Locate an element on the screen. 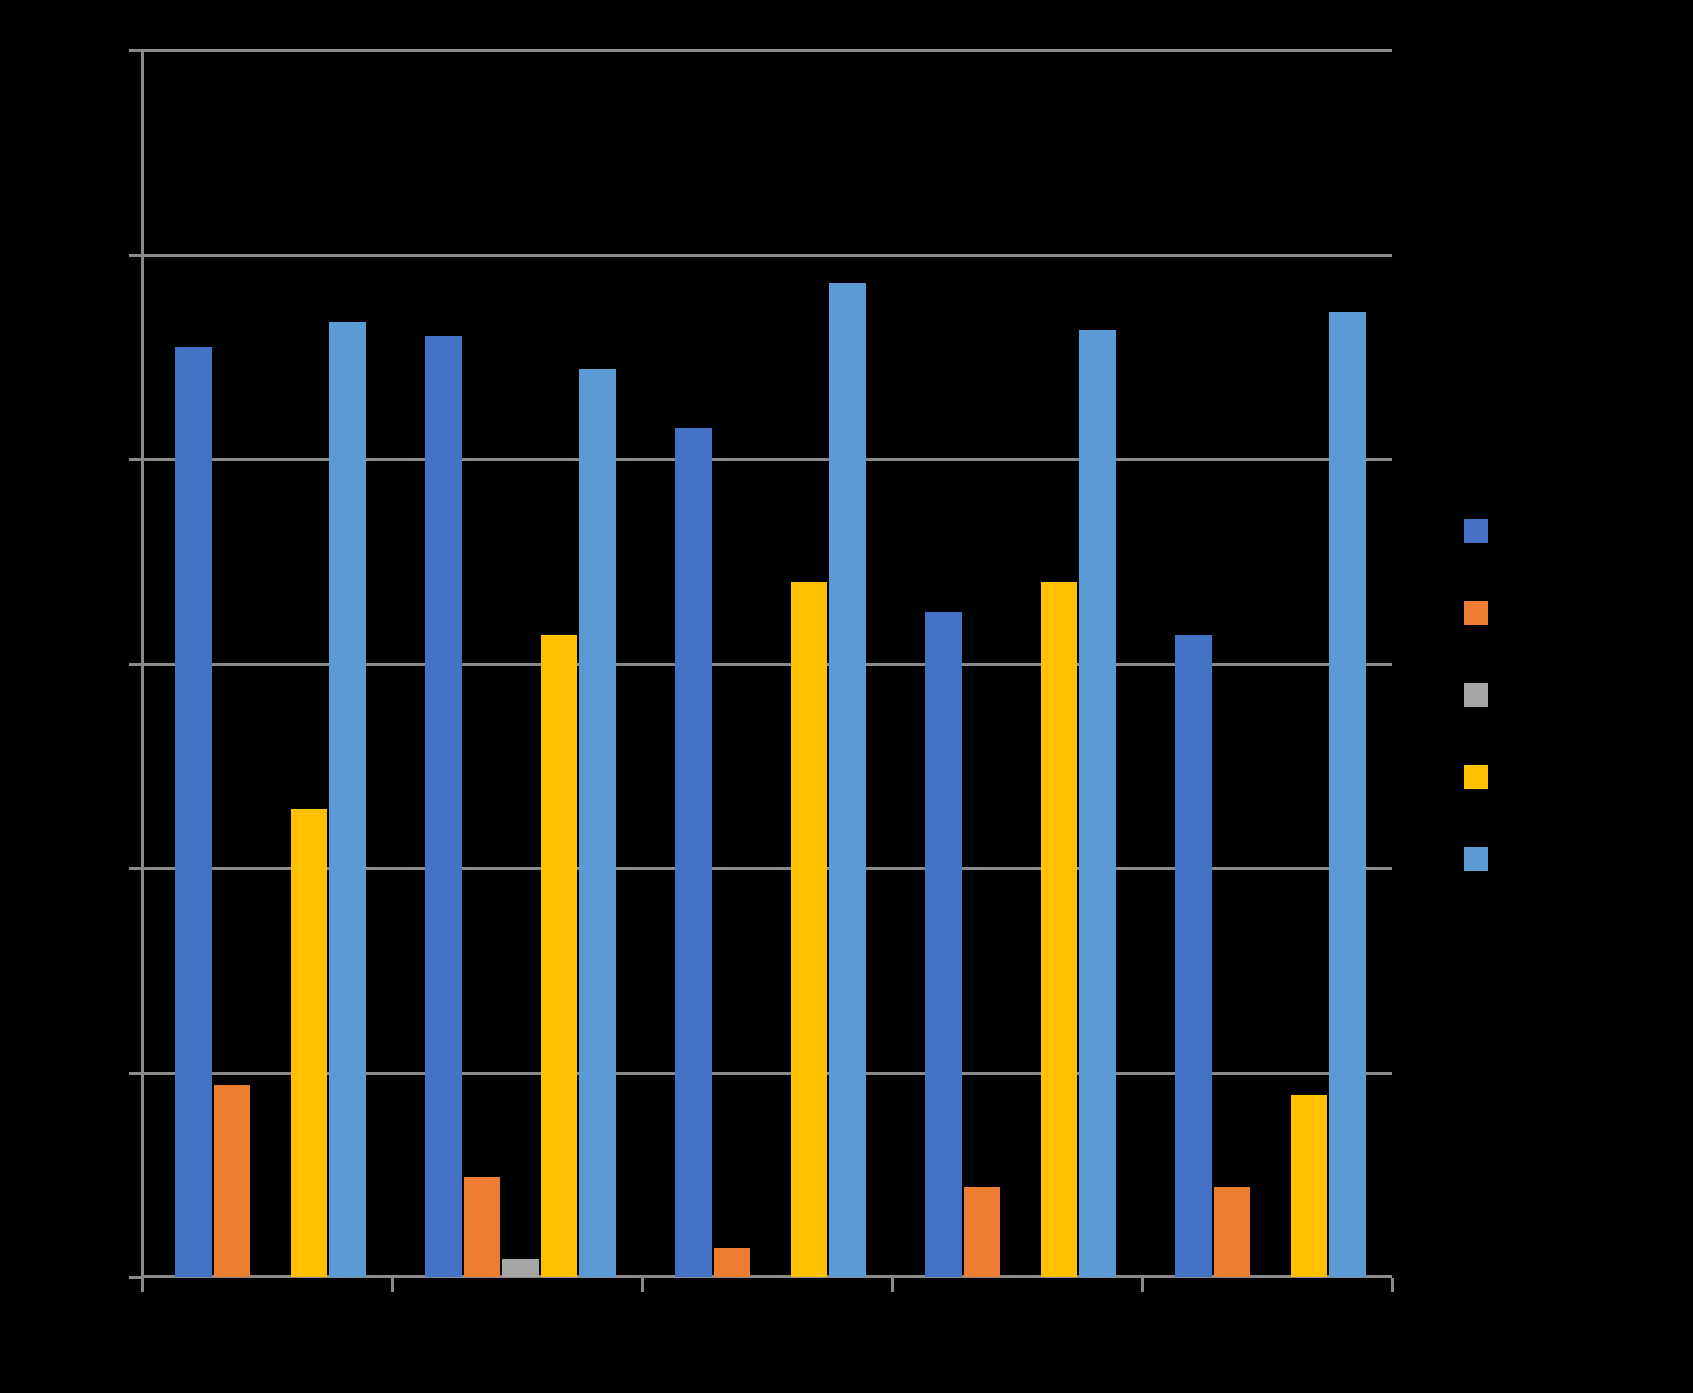 This screenshot has width=1693, height=1393. bar-orange-group5 is located at coordinates (1232, 1232).